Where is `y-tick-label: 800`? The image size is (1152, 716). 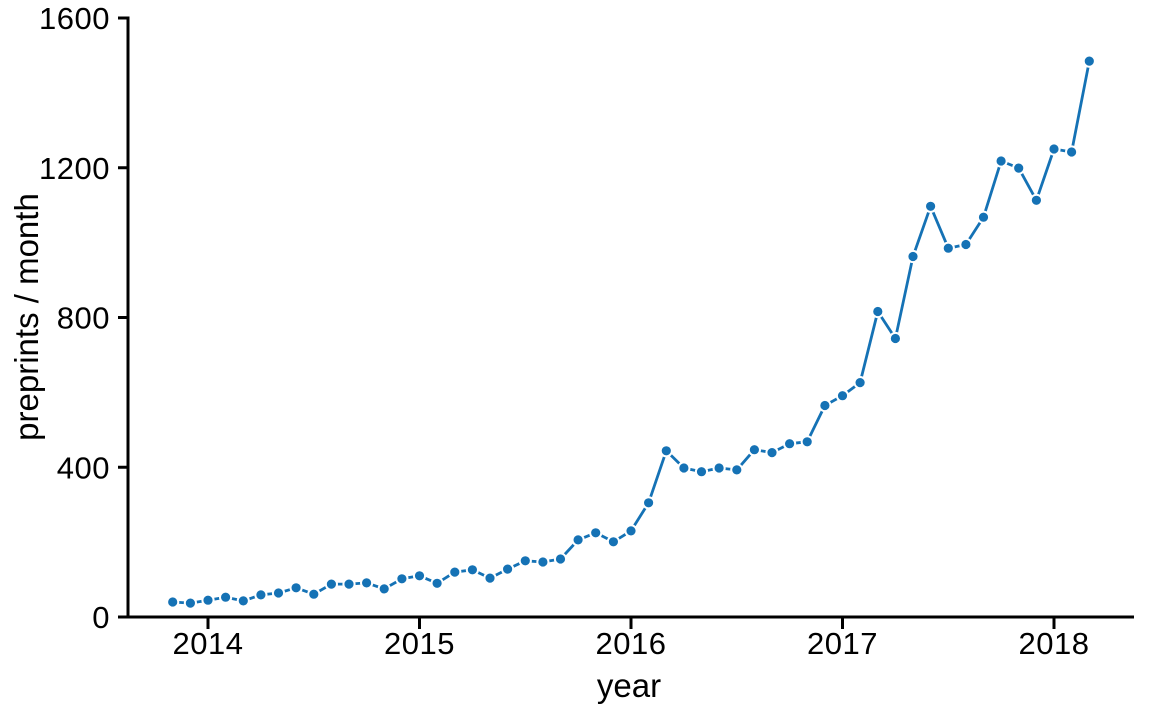
y-tick-label: 800 is located at coordinates (83, 318).